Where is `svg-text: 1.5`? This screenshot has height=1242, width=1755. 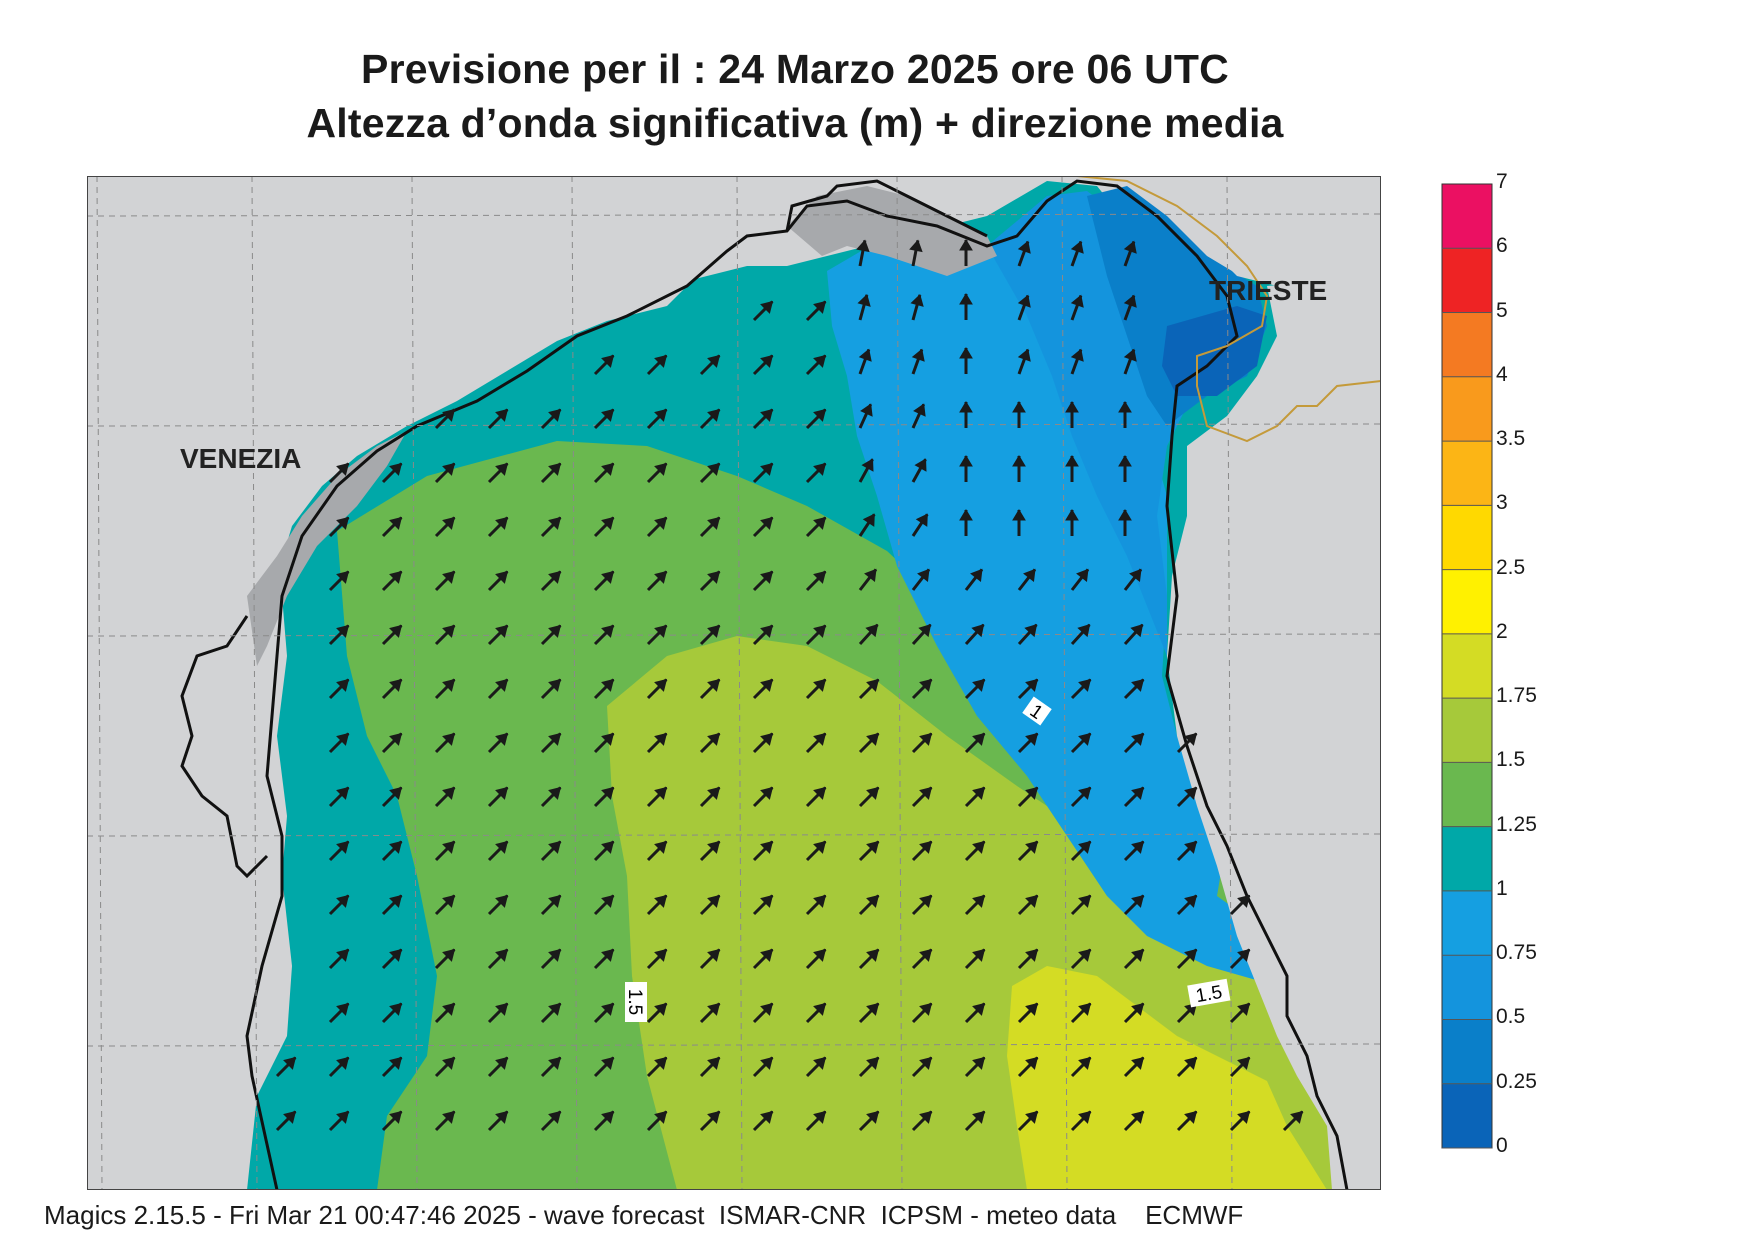 svg-text: 1.5 is located at coordinates (634, 1002).